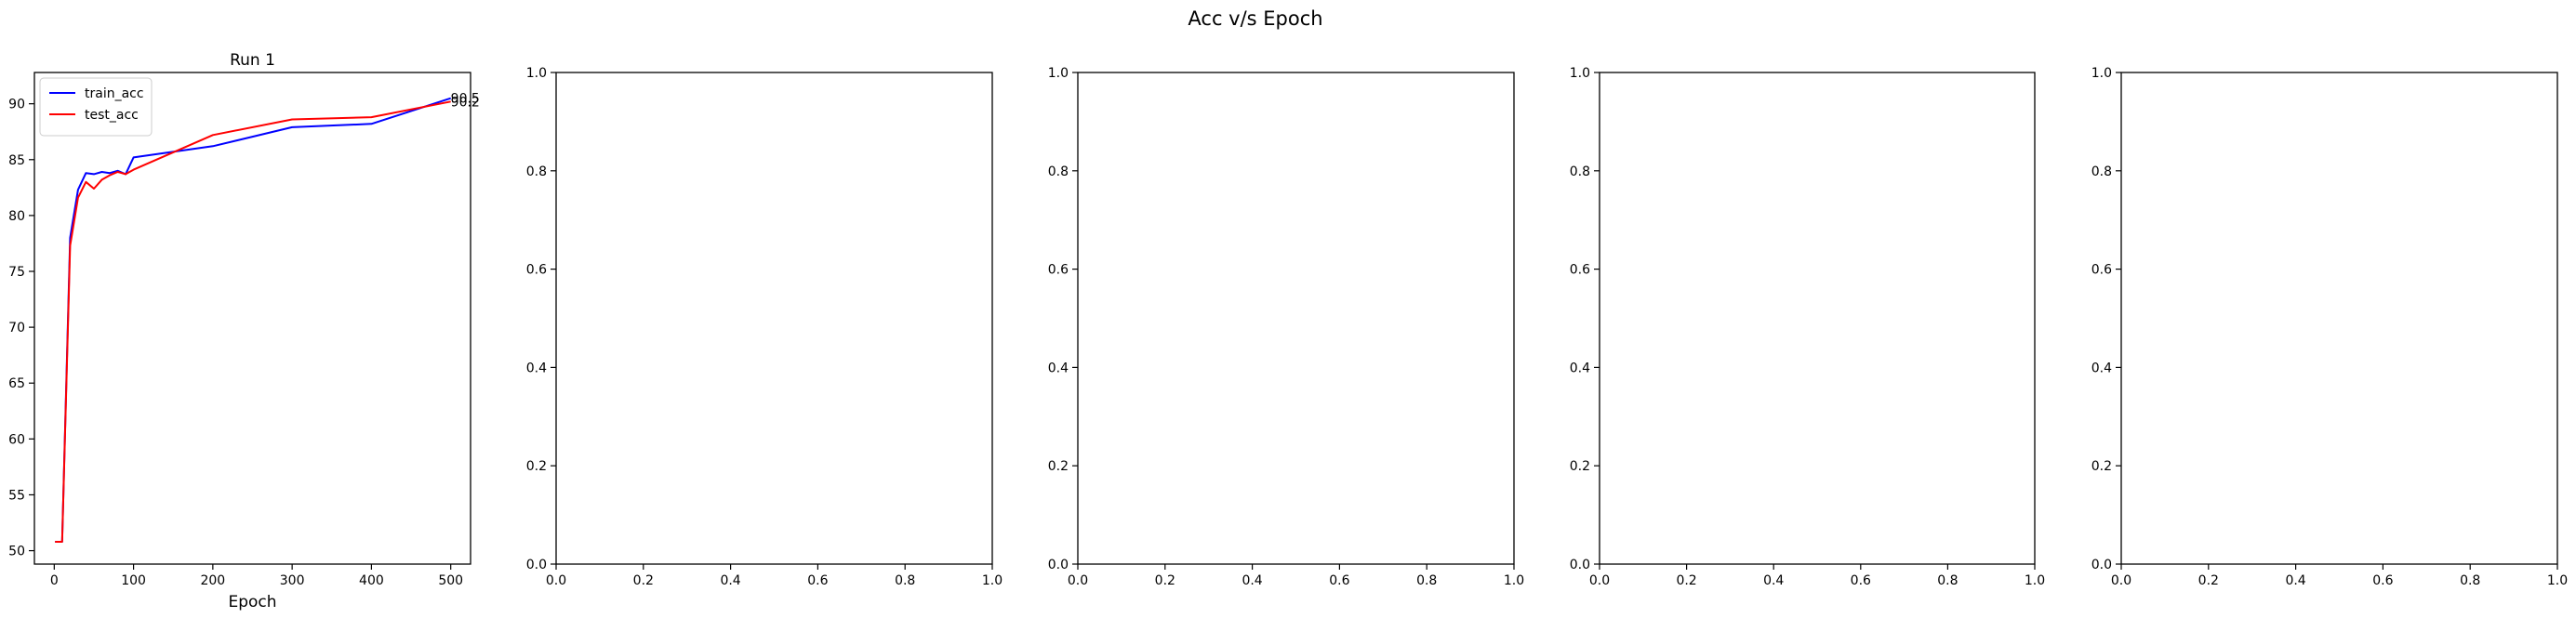  What do you see at coordinates (1255, 18) in the screenshot?
I see `figure-suptitle: Acc v/s Epoch` at bounding box center [1255, 18].